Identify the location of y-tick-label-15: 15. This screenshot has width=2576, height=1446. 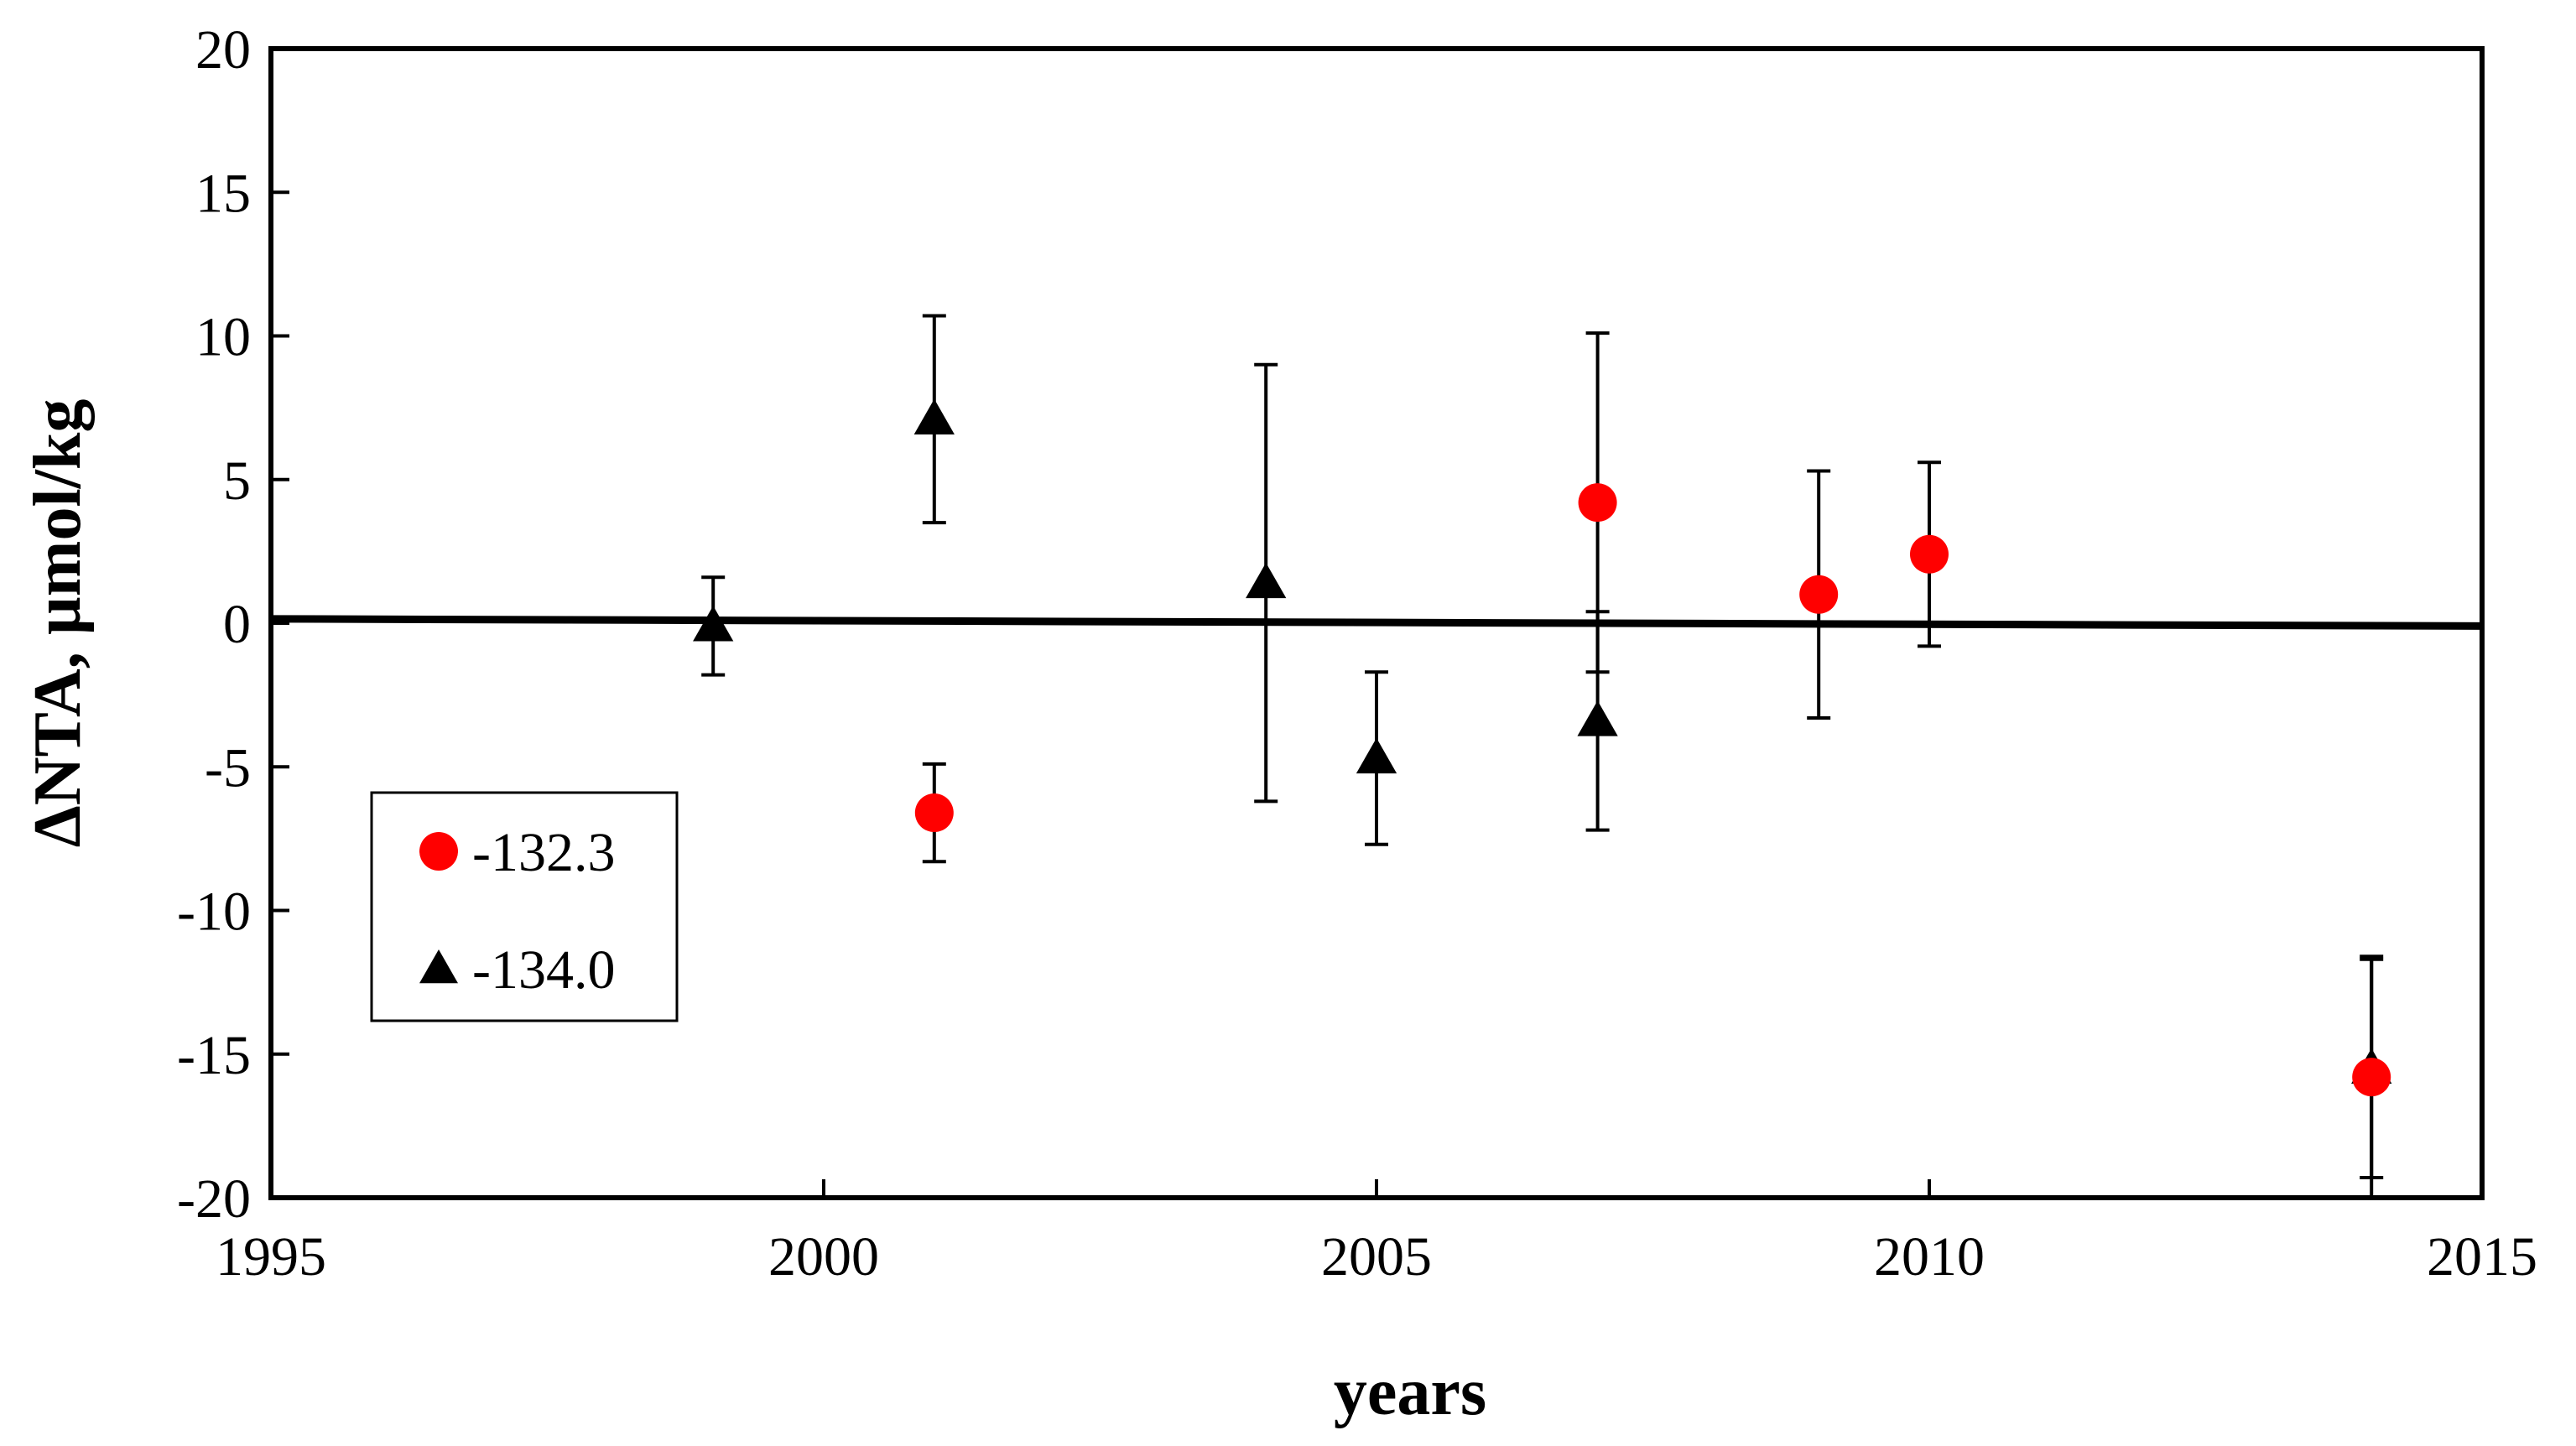
(223, 193).